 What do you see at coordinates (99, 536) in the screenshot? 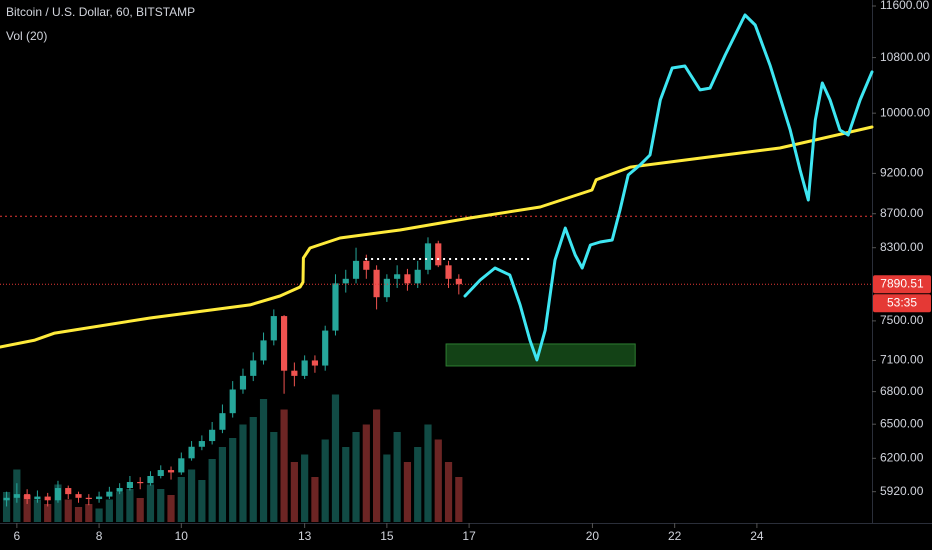
I see `x-tick-label: 8` at bounding box center [99, 536].